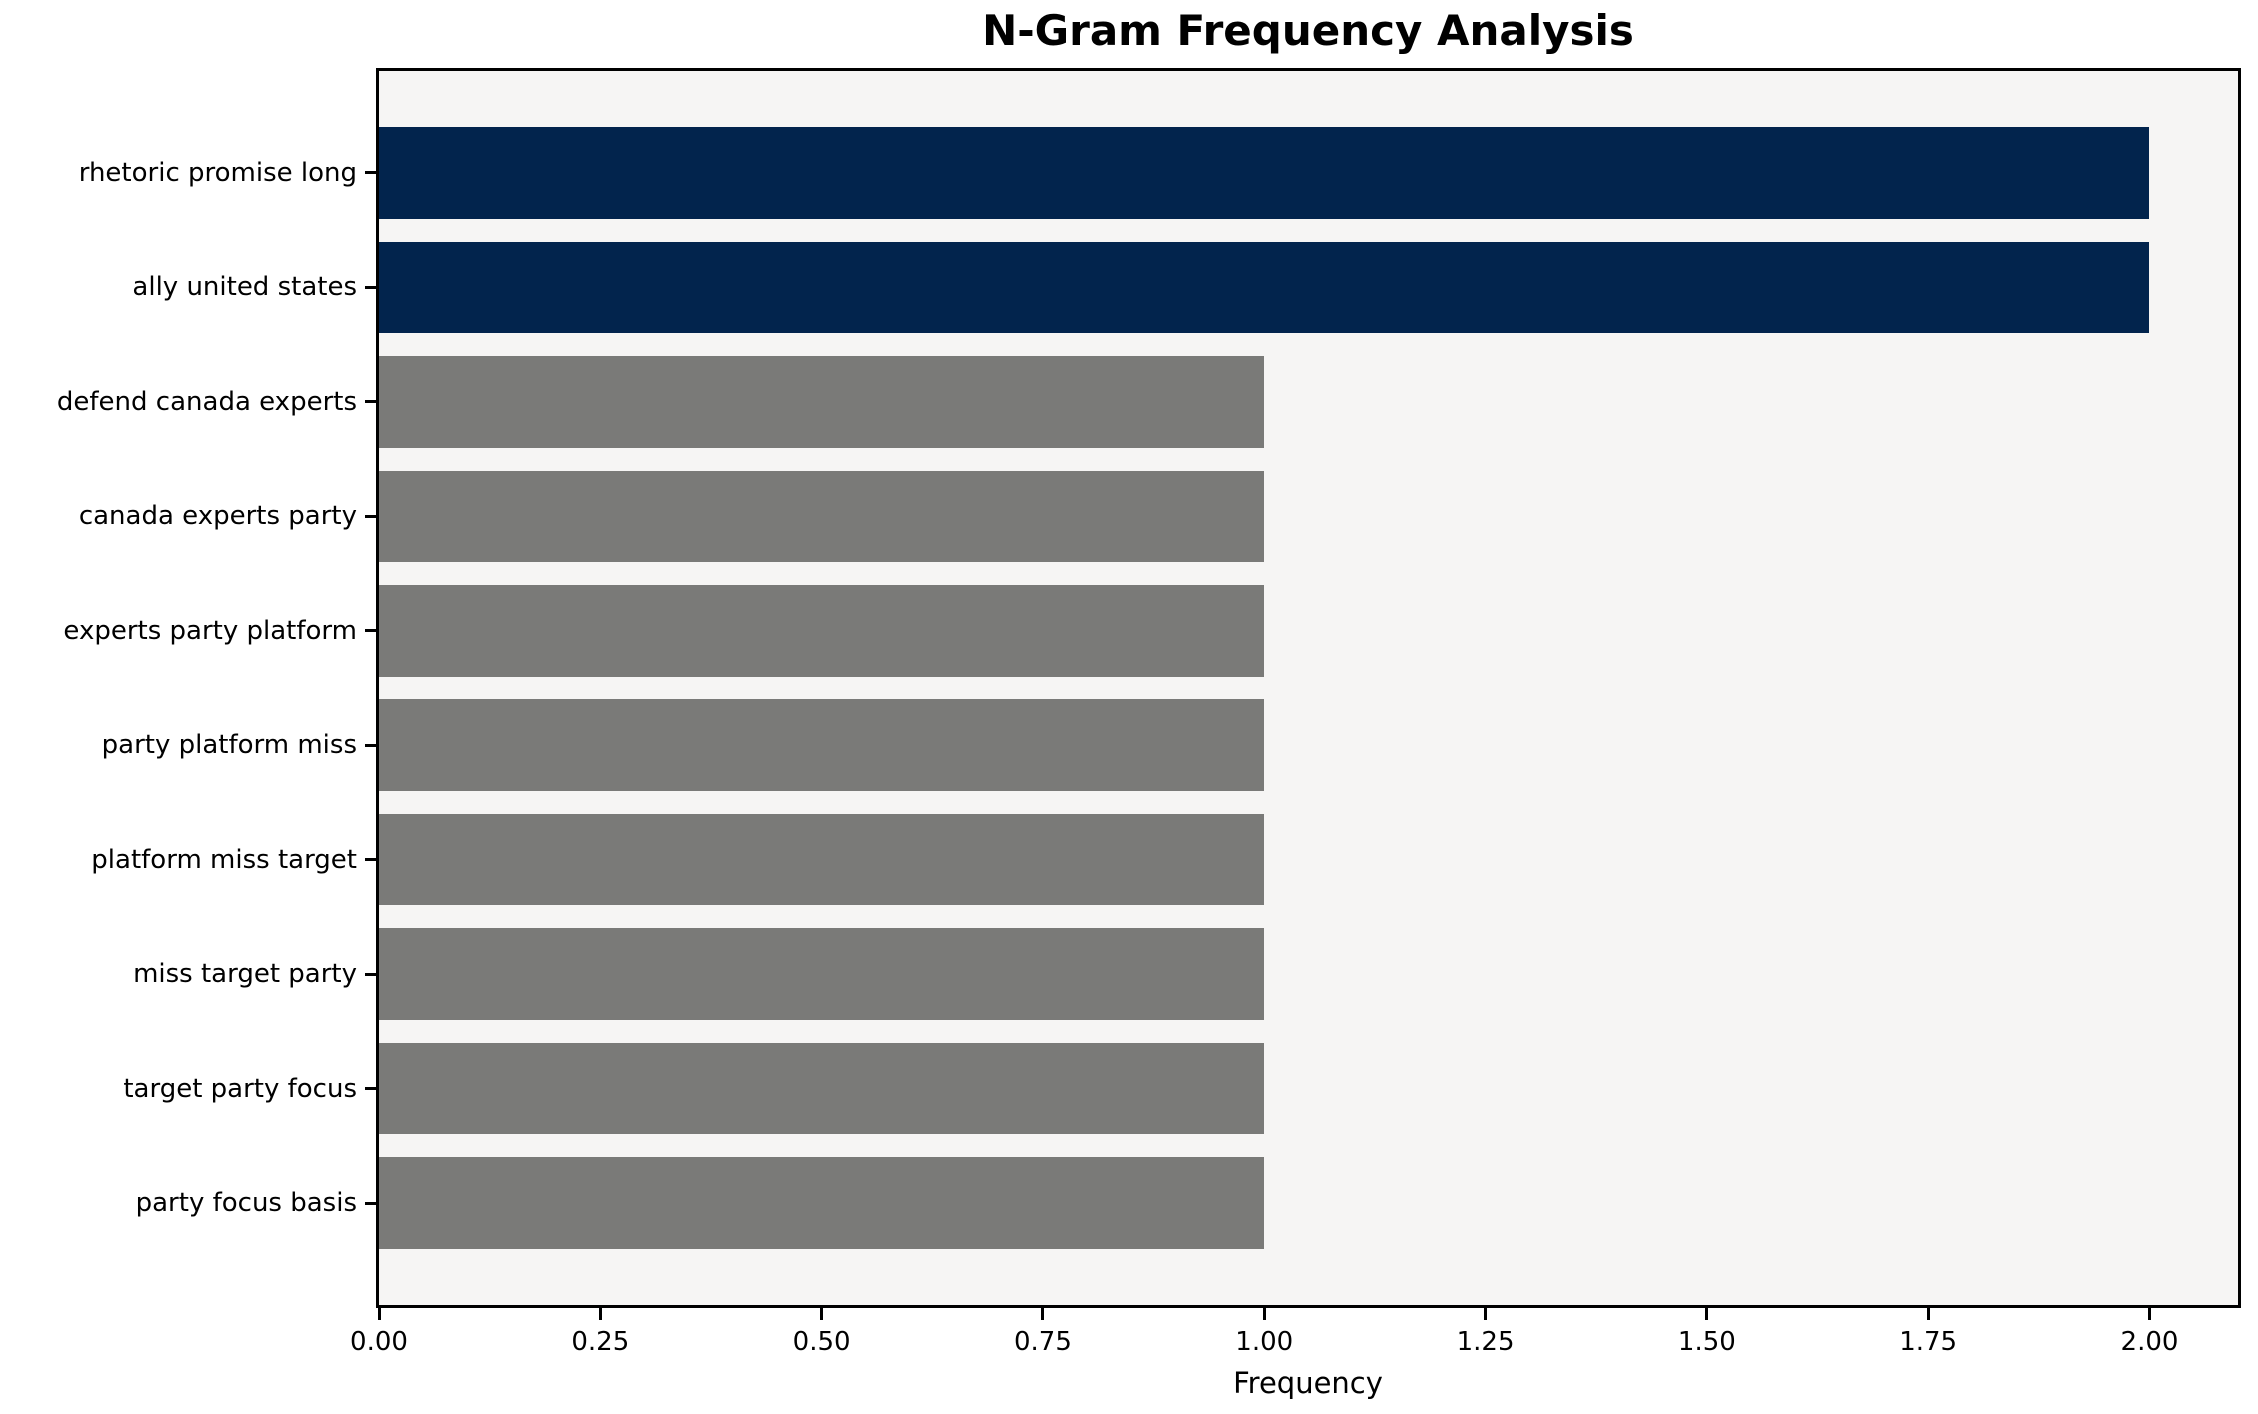 The width and height of the screenshot is (2258, 1414). Describe the element at coordinates (240, 1088) in the screenshot. I see `y-tick-label: target party focus` at that location.